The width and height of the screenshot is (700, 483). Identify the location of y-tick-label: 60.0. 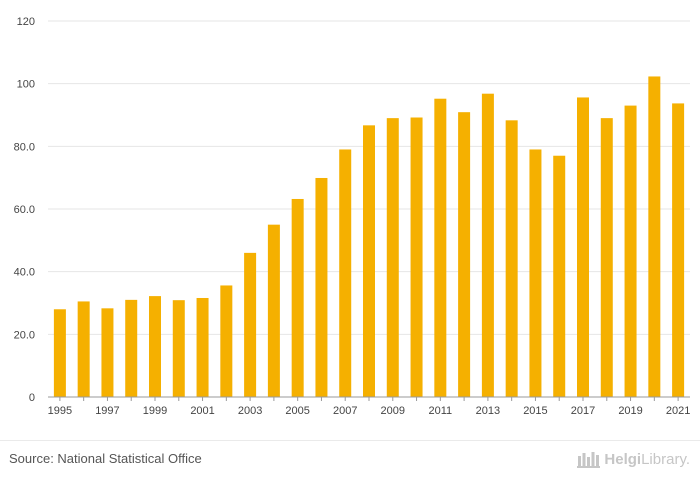
(24, 210).